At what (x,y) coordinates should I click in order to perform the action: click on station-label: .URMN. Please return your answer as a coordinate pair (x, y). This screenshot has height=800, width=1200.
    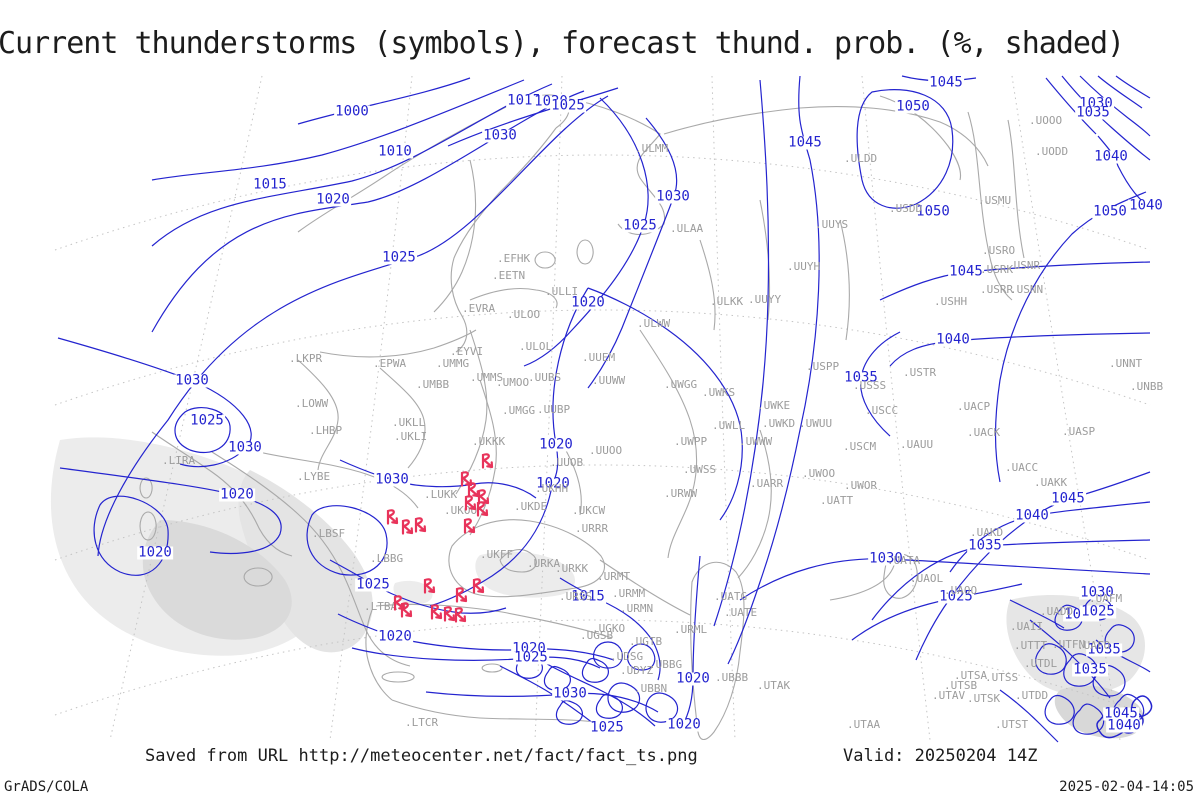
    Looking at the image, I should click on (637, 608).